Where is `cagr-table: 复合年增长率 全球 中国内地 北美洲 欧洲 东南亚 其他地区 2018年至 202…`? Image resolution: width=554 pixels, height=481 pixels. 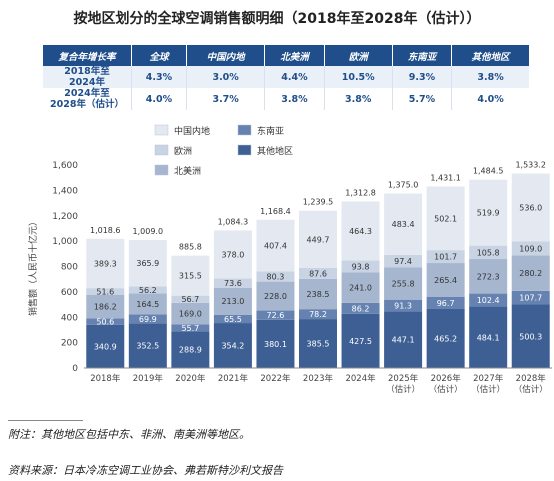 cagr-table: 复合年增长率 全球 中国内地 北美洲 欧洲 东南亚 其他地区 2018年至 202… is located at coordinates (286, 77).